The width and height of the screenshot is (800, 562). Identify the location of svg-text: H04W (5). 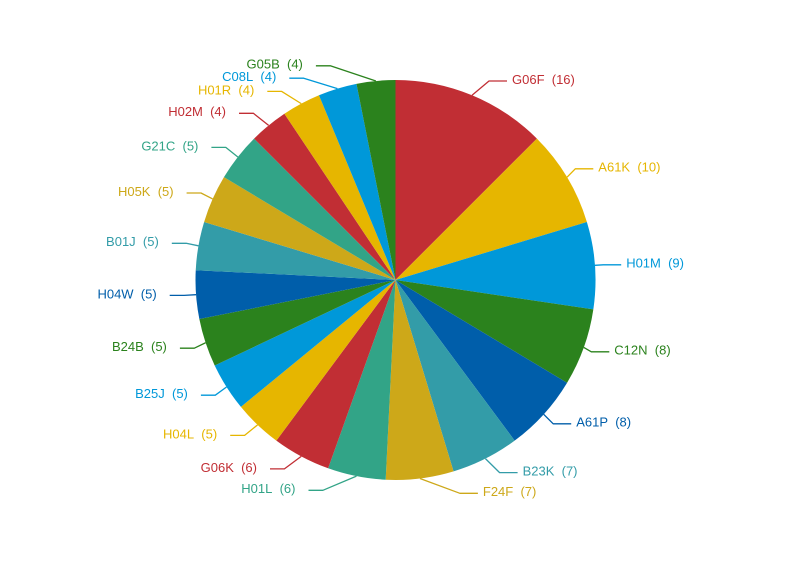
(126, 293).